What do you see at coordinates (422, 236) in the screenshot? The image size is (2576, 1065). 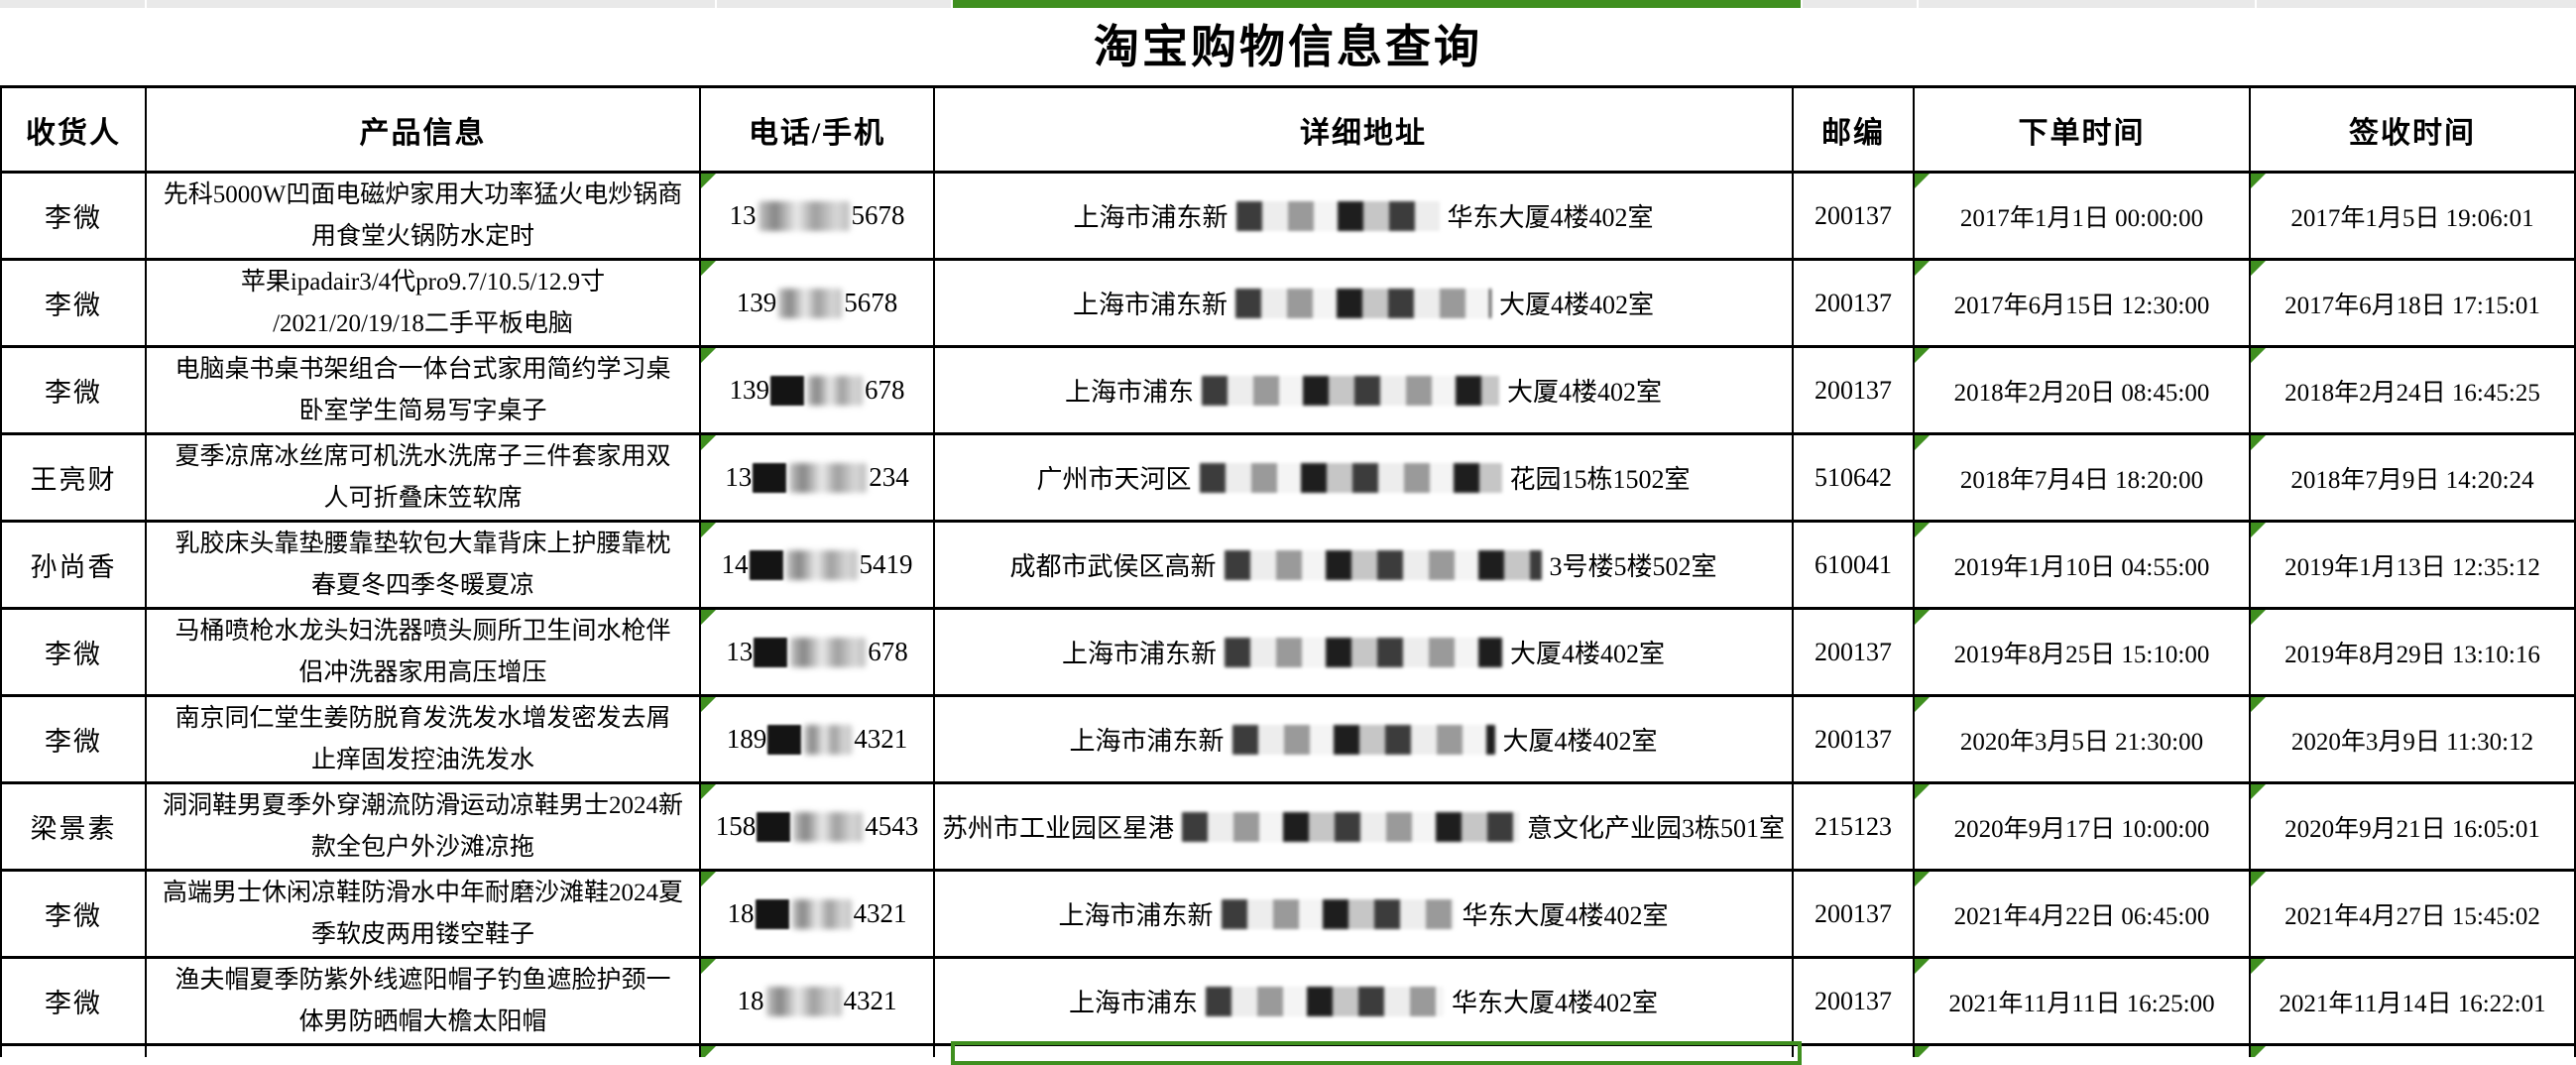 I see `product-line-2: 用食堂火锅防水定时` at bounding box center [422, 236].